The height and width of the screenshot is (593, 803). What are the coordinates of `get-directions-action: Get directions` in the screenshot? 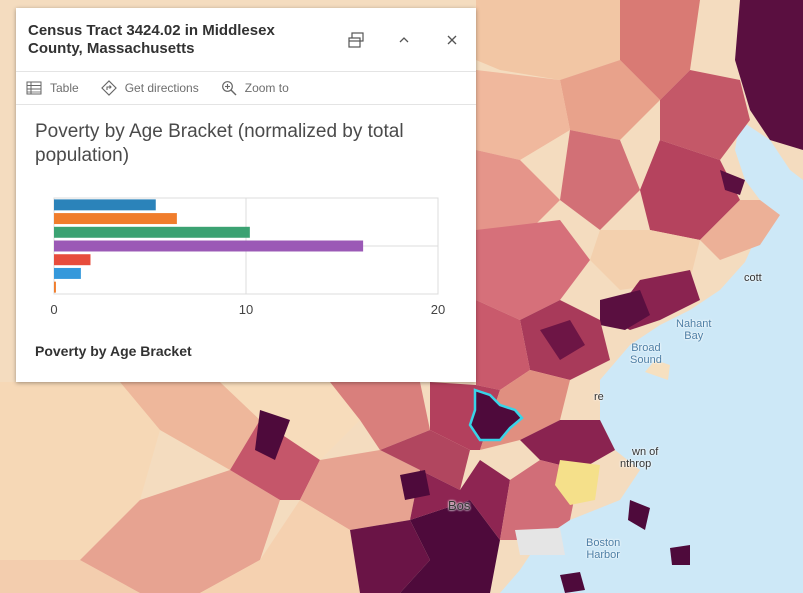 It's located at (149, 88).